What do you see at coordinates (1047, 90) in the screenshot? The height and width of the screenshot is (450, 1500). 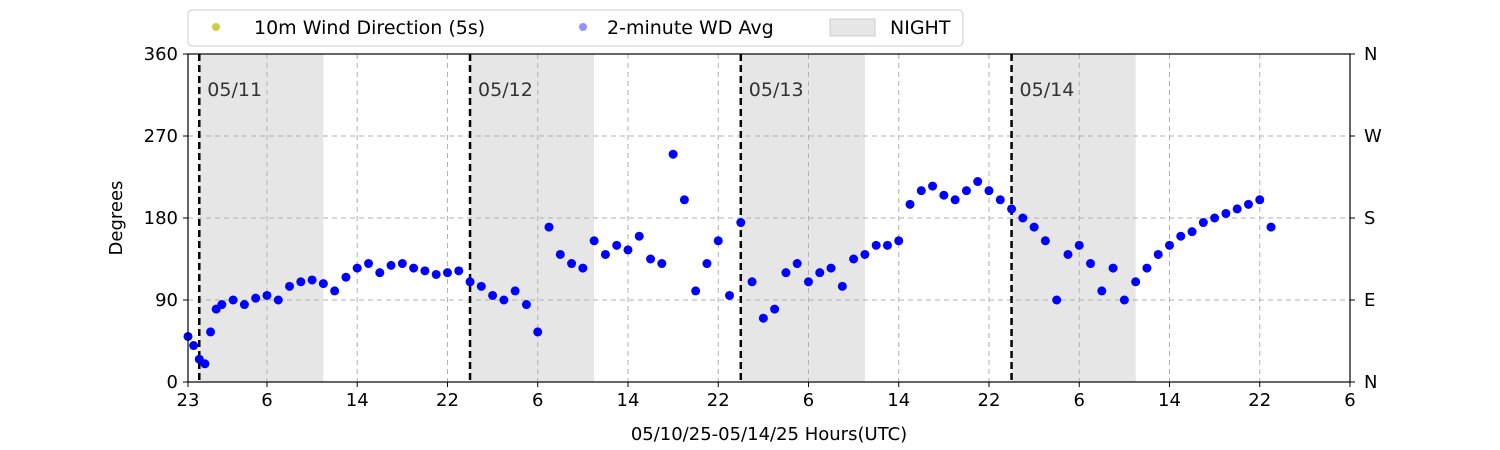 I see `day-label: 05/14` at bounding box center [1047, 90].